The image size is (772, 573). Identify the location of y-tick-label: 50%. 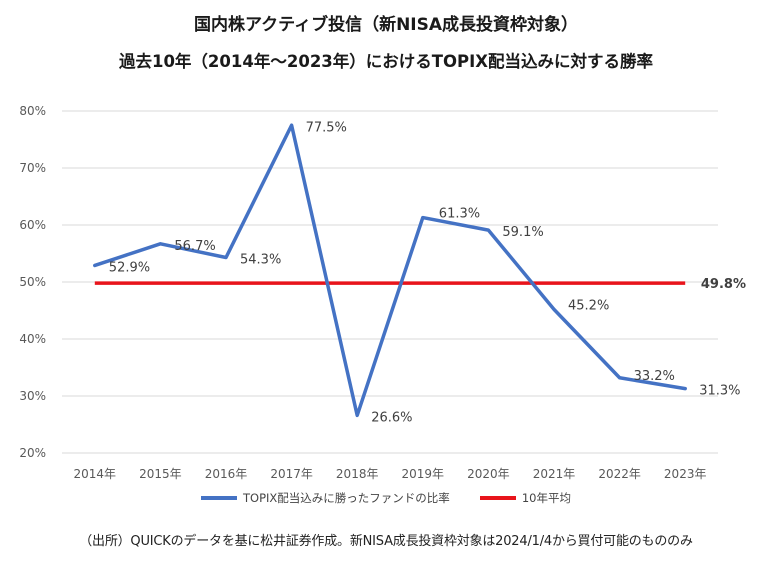
(32, 282).